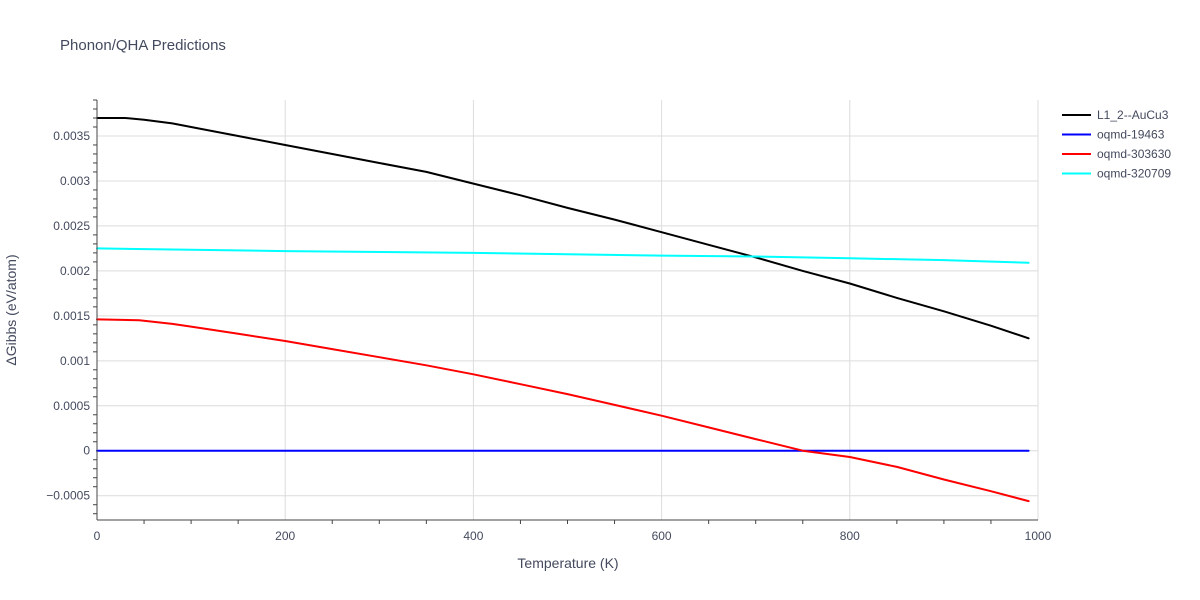 This screenshot has height=600, width=1200. I want to click on x-tick-label: 0, so click(97, 536).